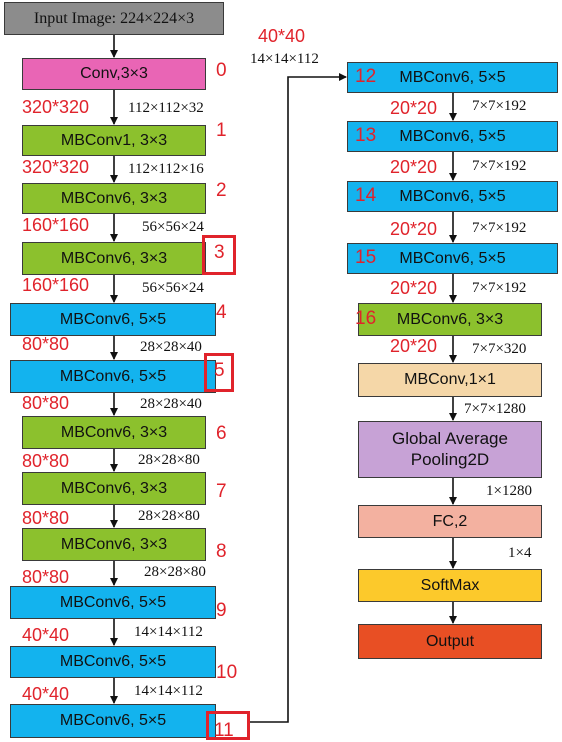  What do you see at coordinates (284, 59) in the screenshot?
I see `connector-shape-label: 14×14×112` at bounding box center [284, 59].